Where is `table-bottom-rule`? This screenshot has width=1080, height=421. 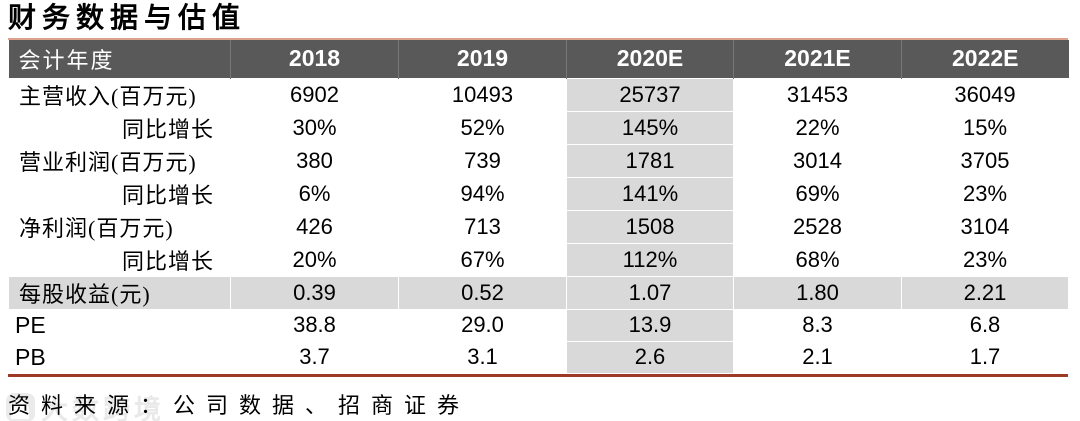
table-bottom-rule is located at coordinates (538, 375).